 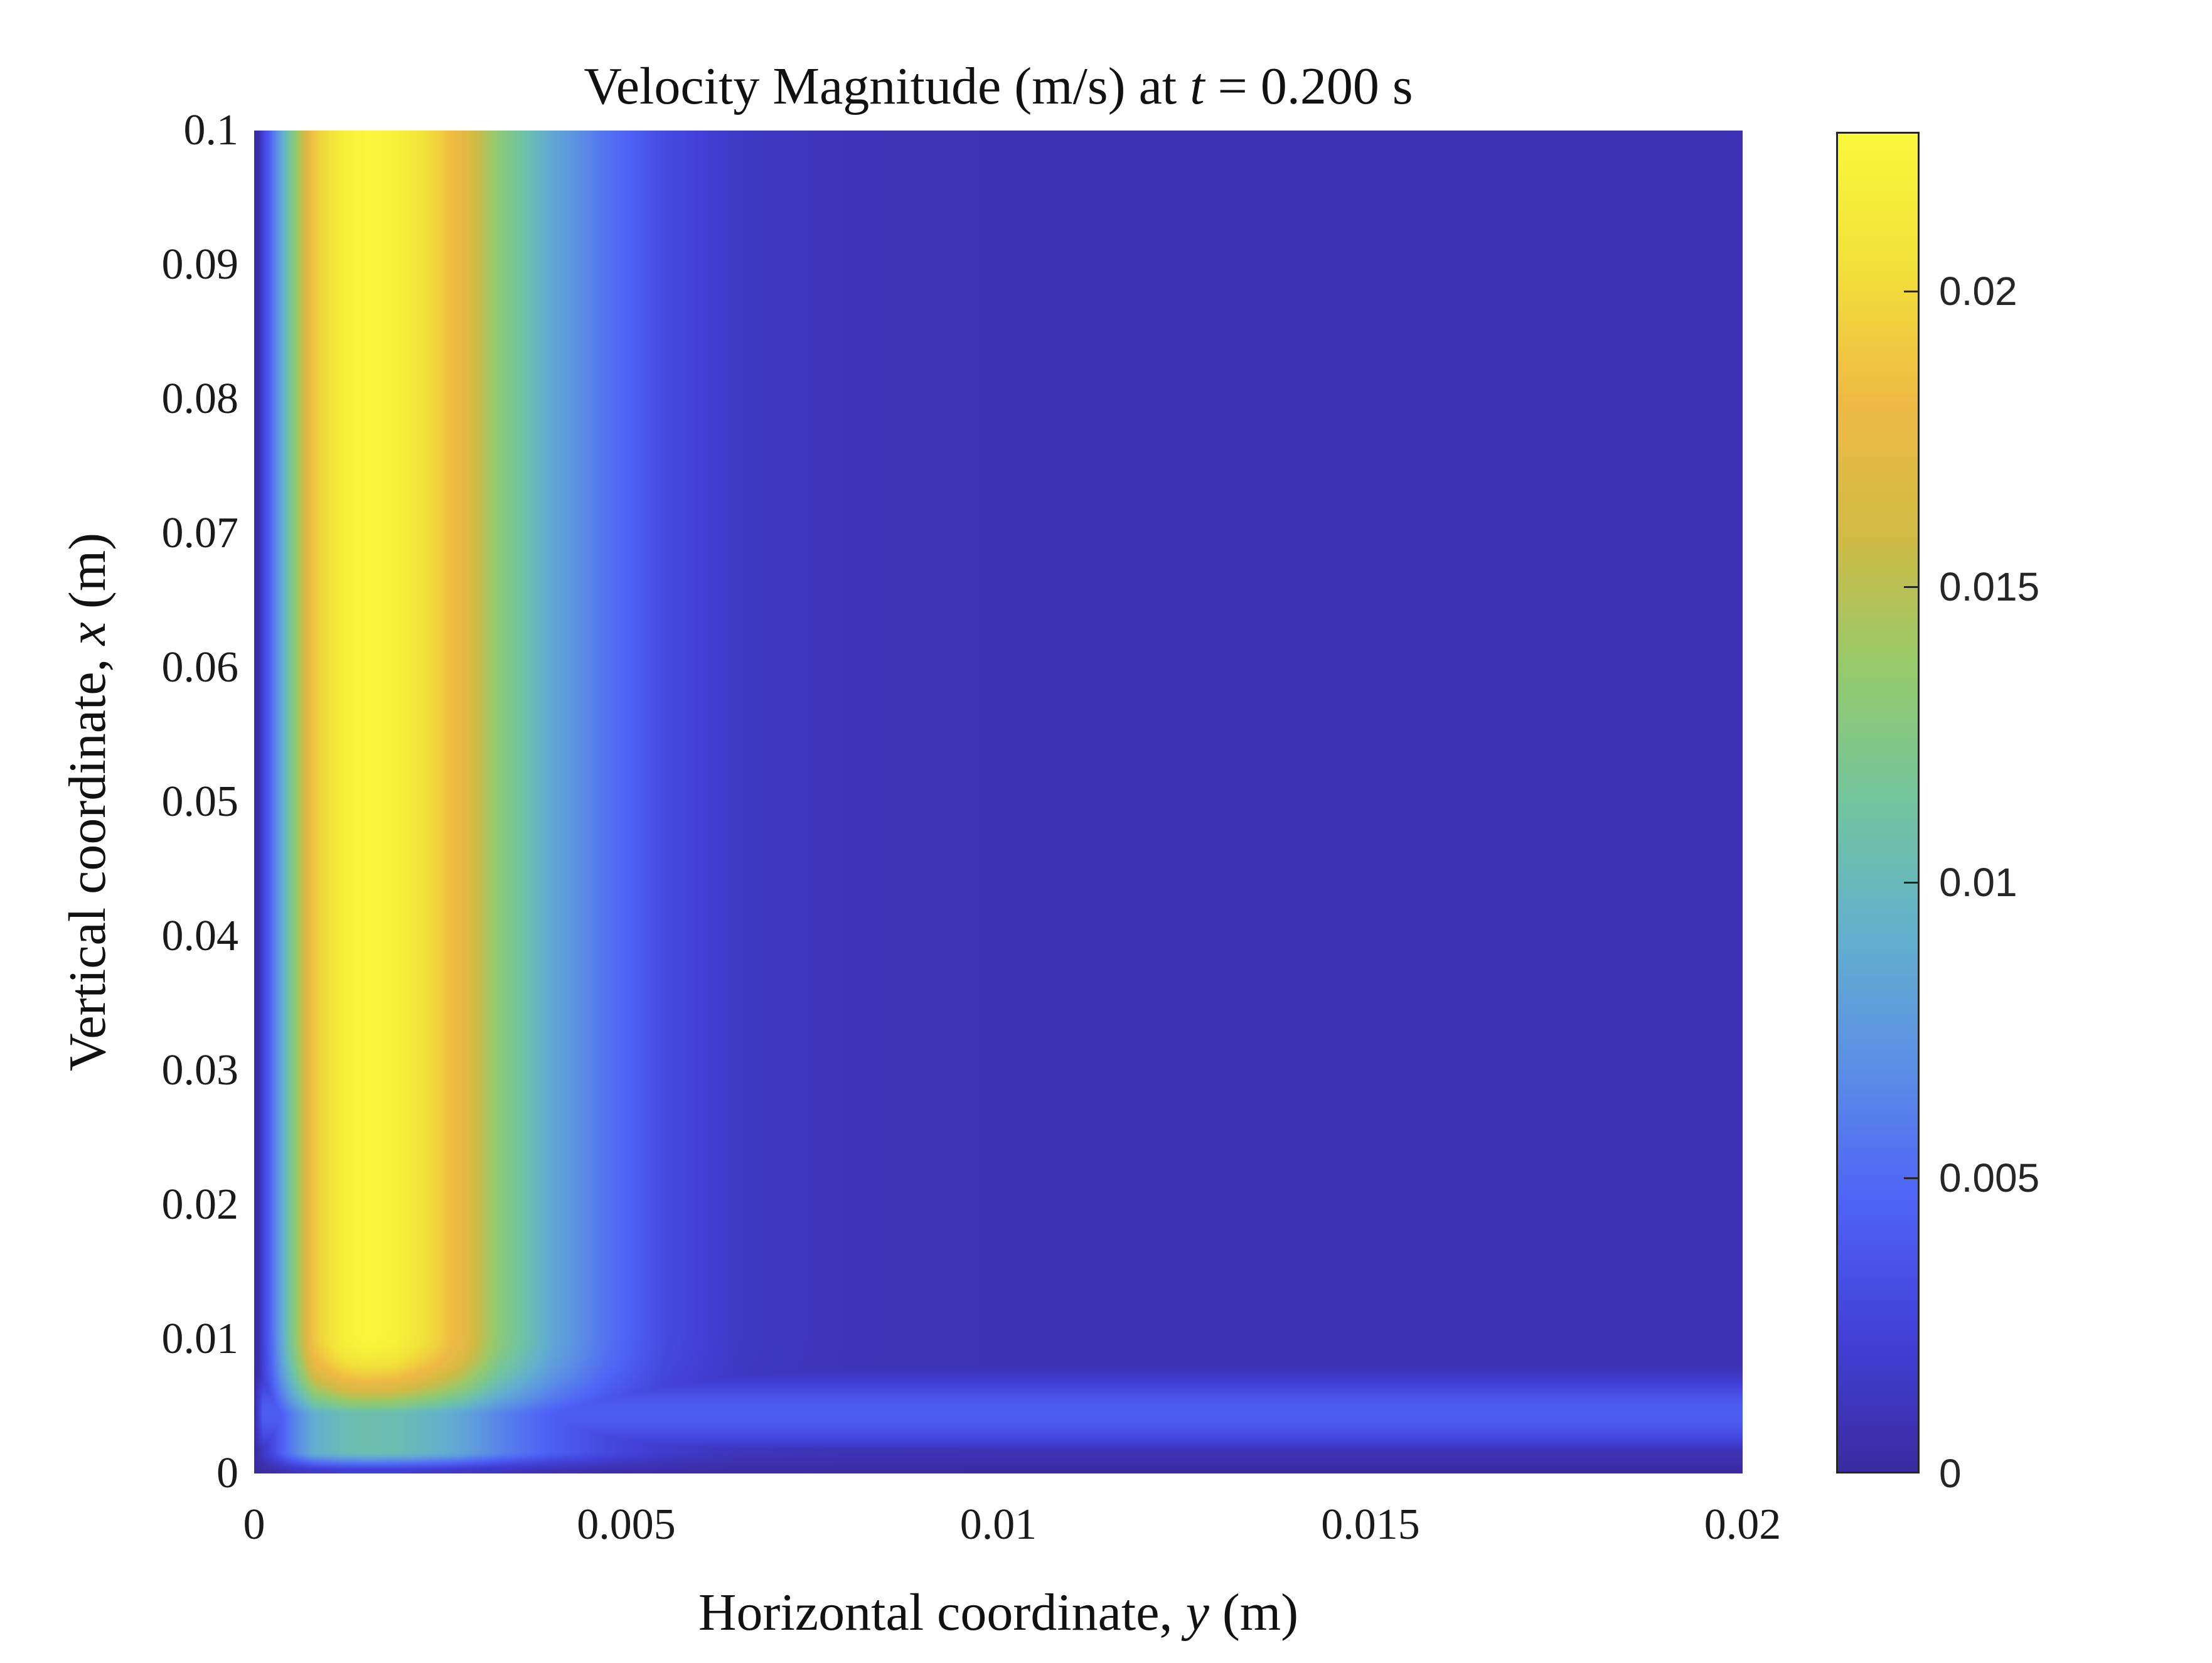 What do you see at coordinates (200, 1339) in the screenshot?
I see `y-tick-label: 0.01` at bounding box center [200, 1339].